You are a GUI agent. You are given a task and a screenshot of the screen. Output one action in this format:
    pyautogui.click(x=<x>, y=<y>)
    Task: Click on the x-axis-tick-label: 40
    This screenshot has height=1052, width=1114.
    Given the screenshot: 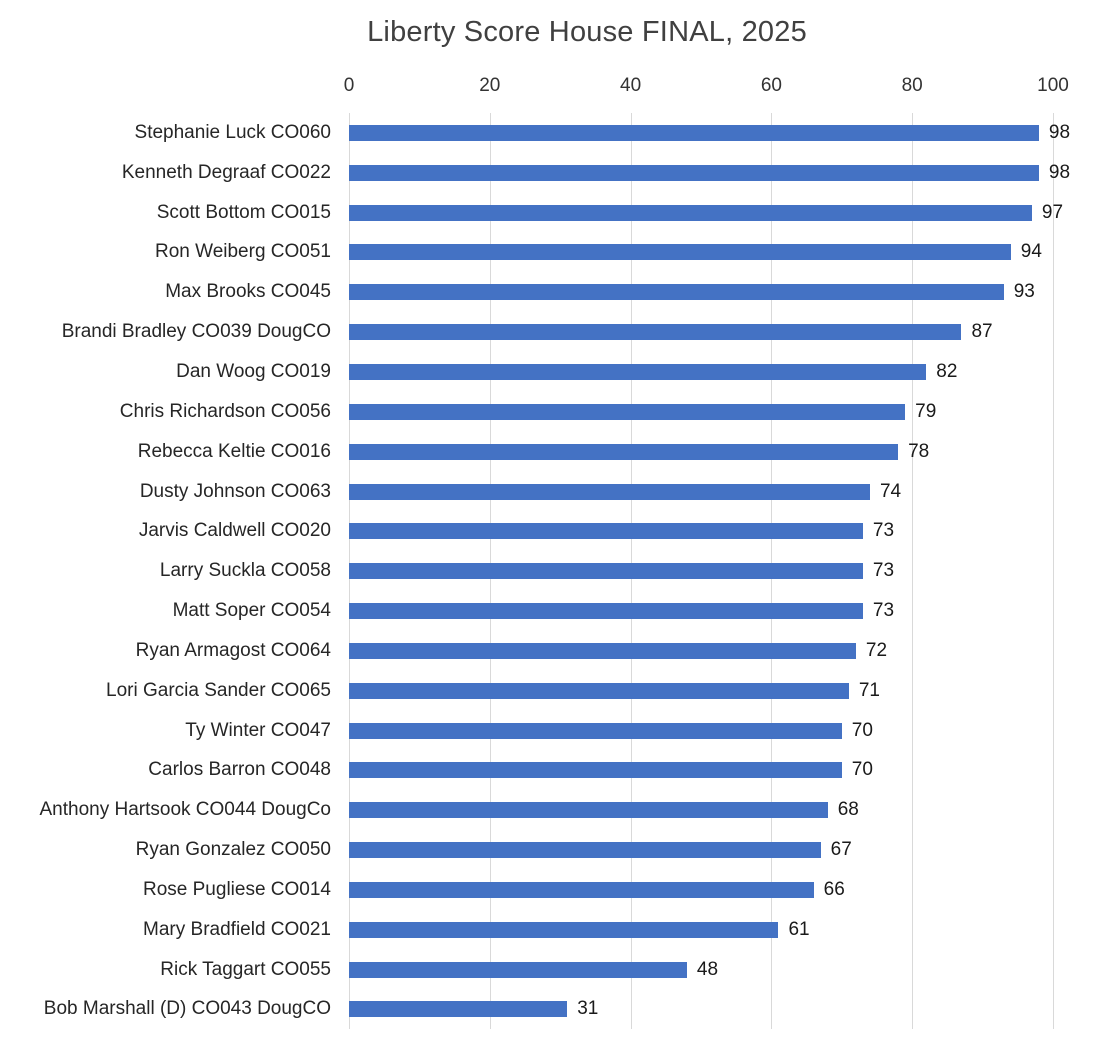 What is the action you would take?
    pyautogui.click(x=631, y=85)
    